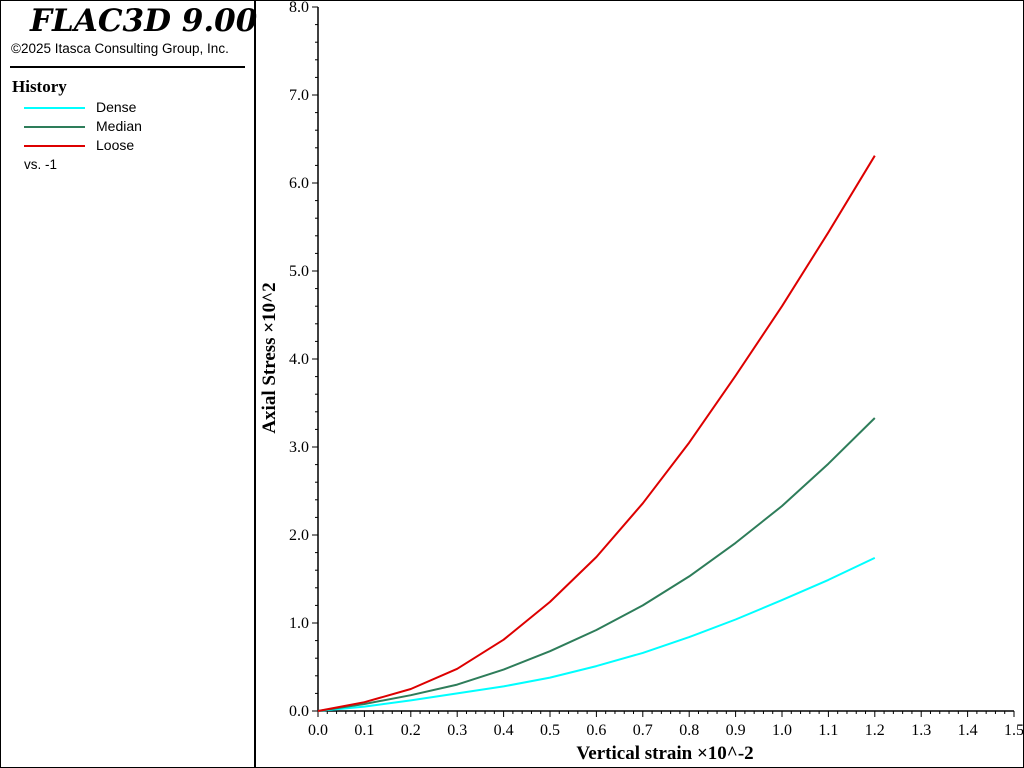  I want to click on y-tick-label: 7.0, so click(299, 95).